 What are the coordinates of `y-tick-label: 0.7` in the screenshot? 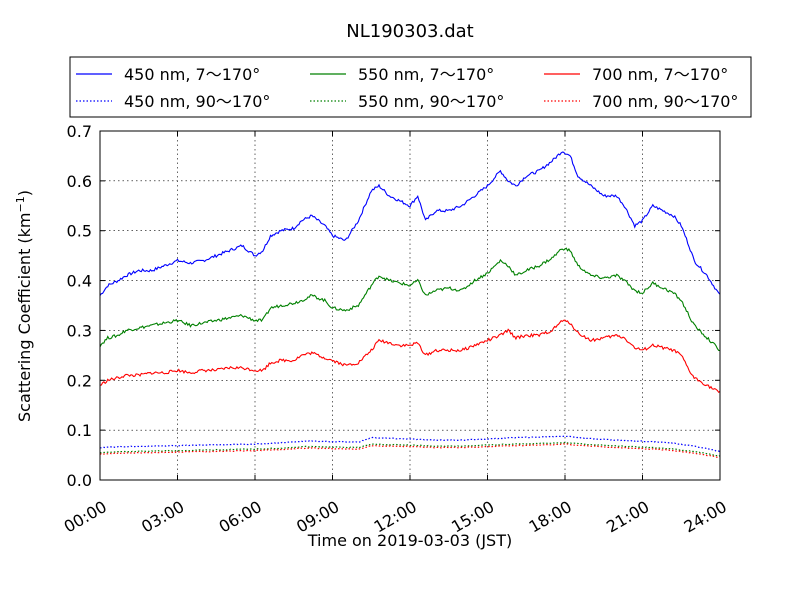 It's located at (79, 131).